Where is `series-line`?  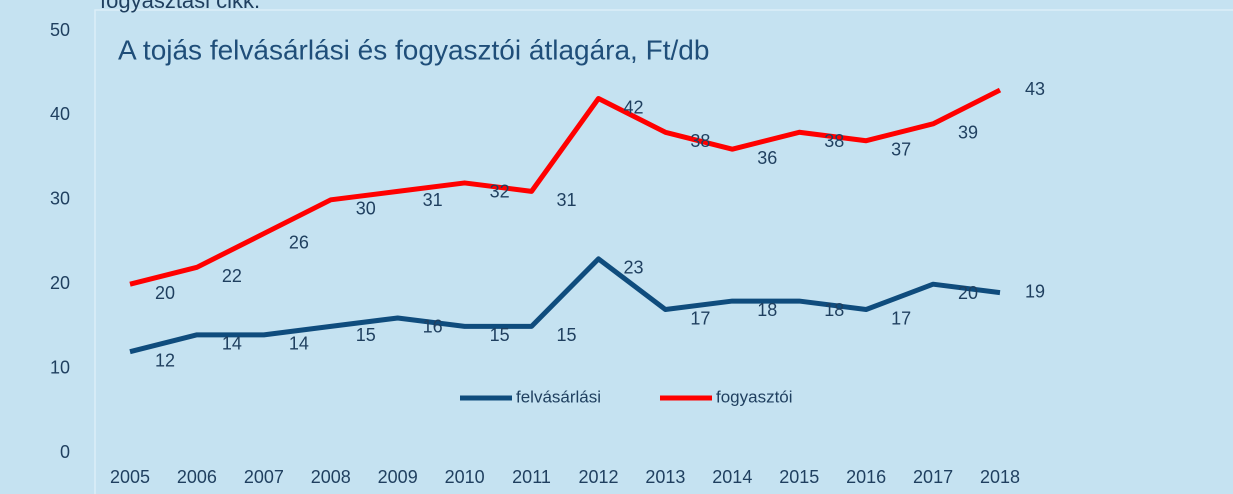
series-line is located at coordinates (565, 305).